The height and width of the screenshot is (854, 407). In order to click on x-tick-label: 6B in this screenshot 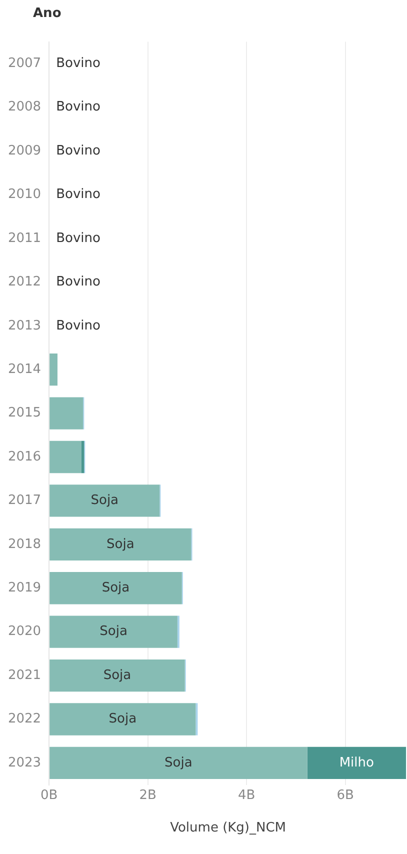, I will do `click(345, 795)`.